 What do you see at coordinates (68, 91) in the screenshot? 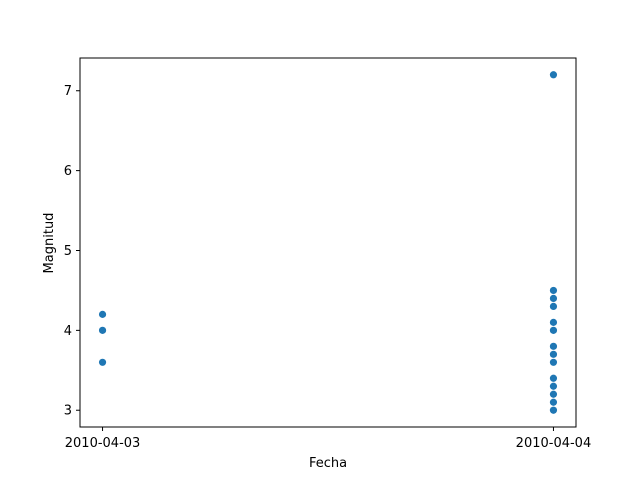
I see `y-tick-label: 7` at bounding box center [68, 91].